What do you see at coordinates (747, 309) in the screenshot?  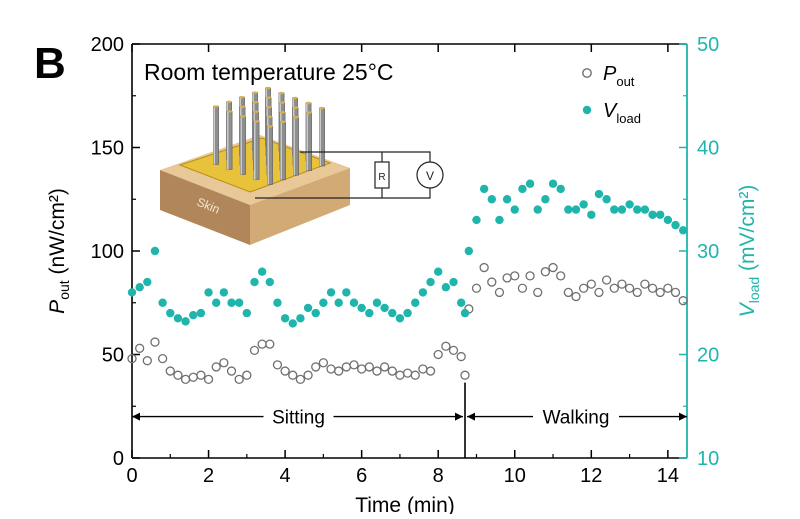 I see `y-right-label-main: V` at bounding box center [747, 309].